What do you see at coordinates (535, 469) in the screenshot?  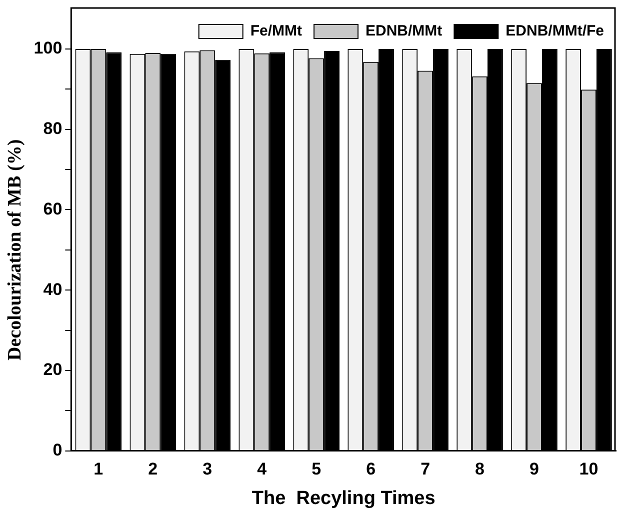 I see `x-tick-label: 9` at bounding box center [535, 469].